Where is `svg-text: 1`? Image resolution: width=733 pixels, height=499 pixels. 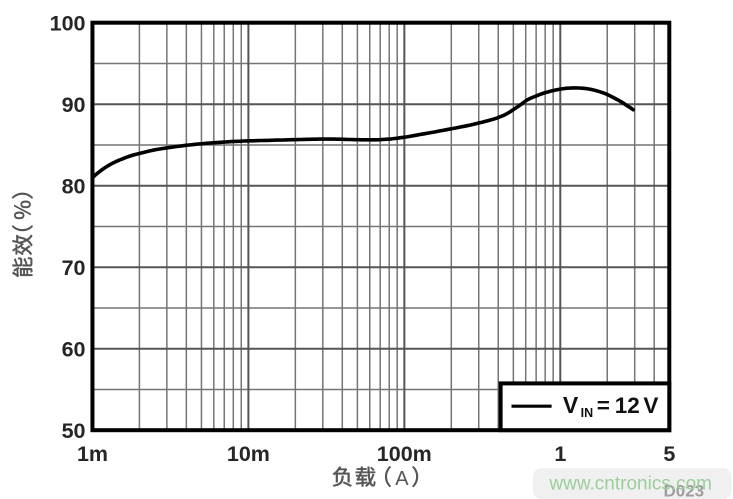
svg-text: 1 is located at coordinates (560, 454).